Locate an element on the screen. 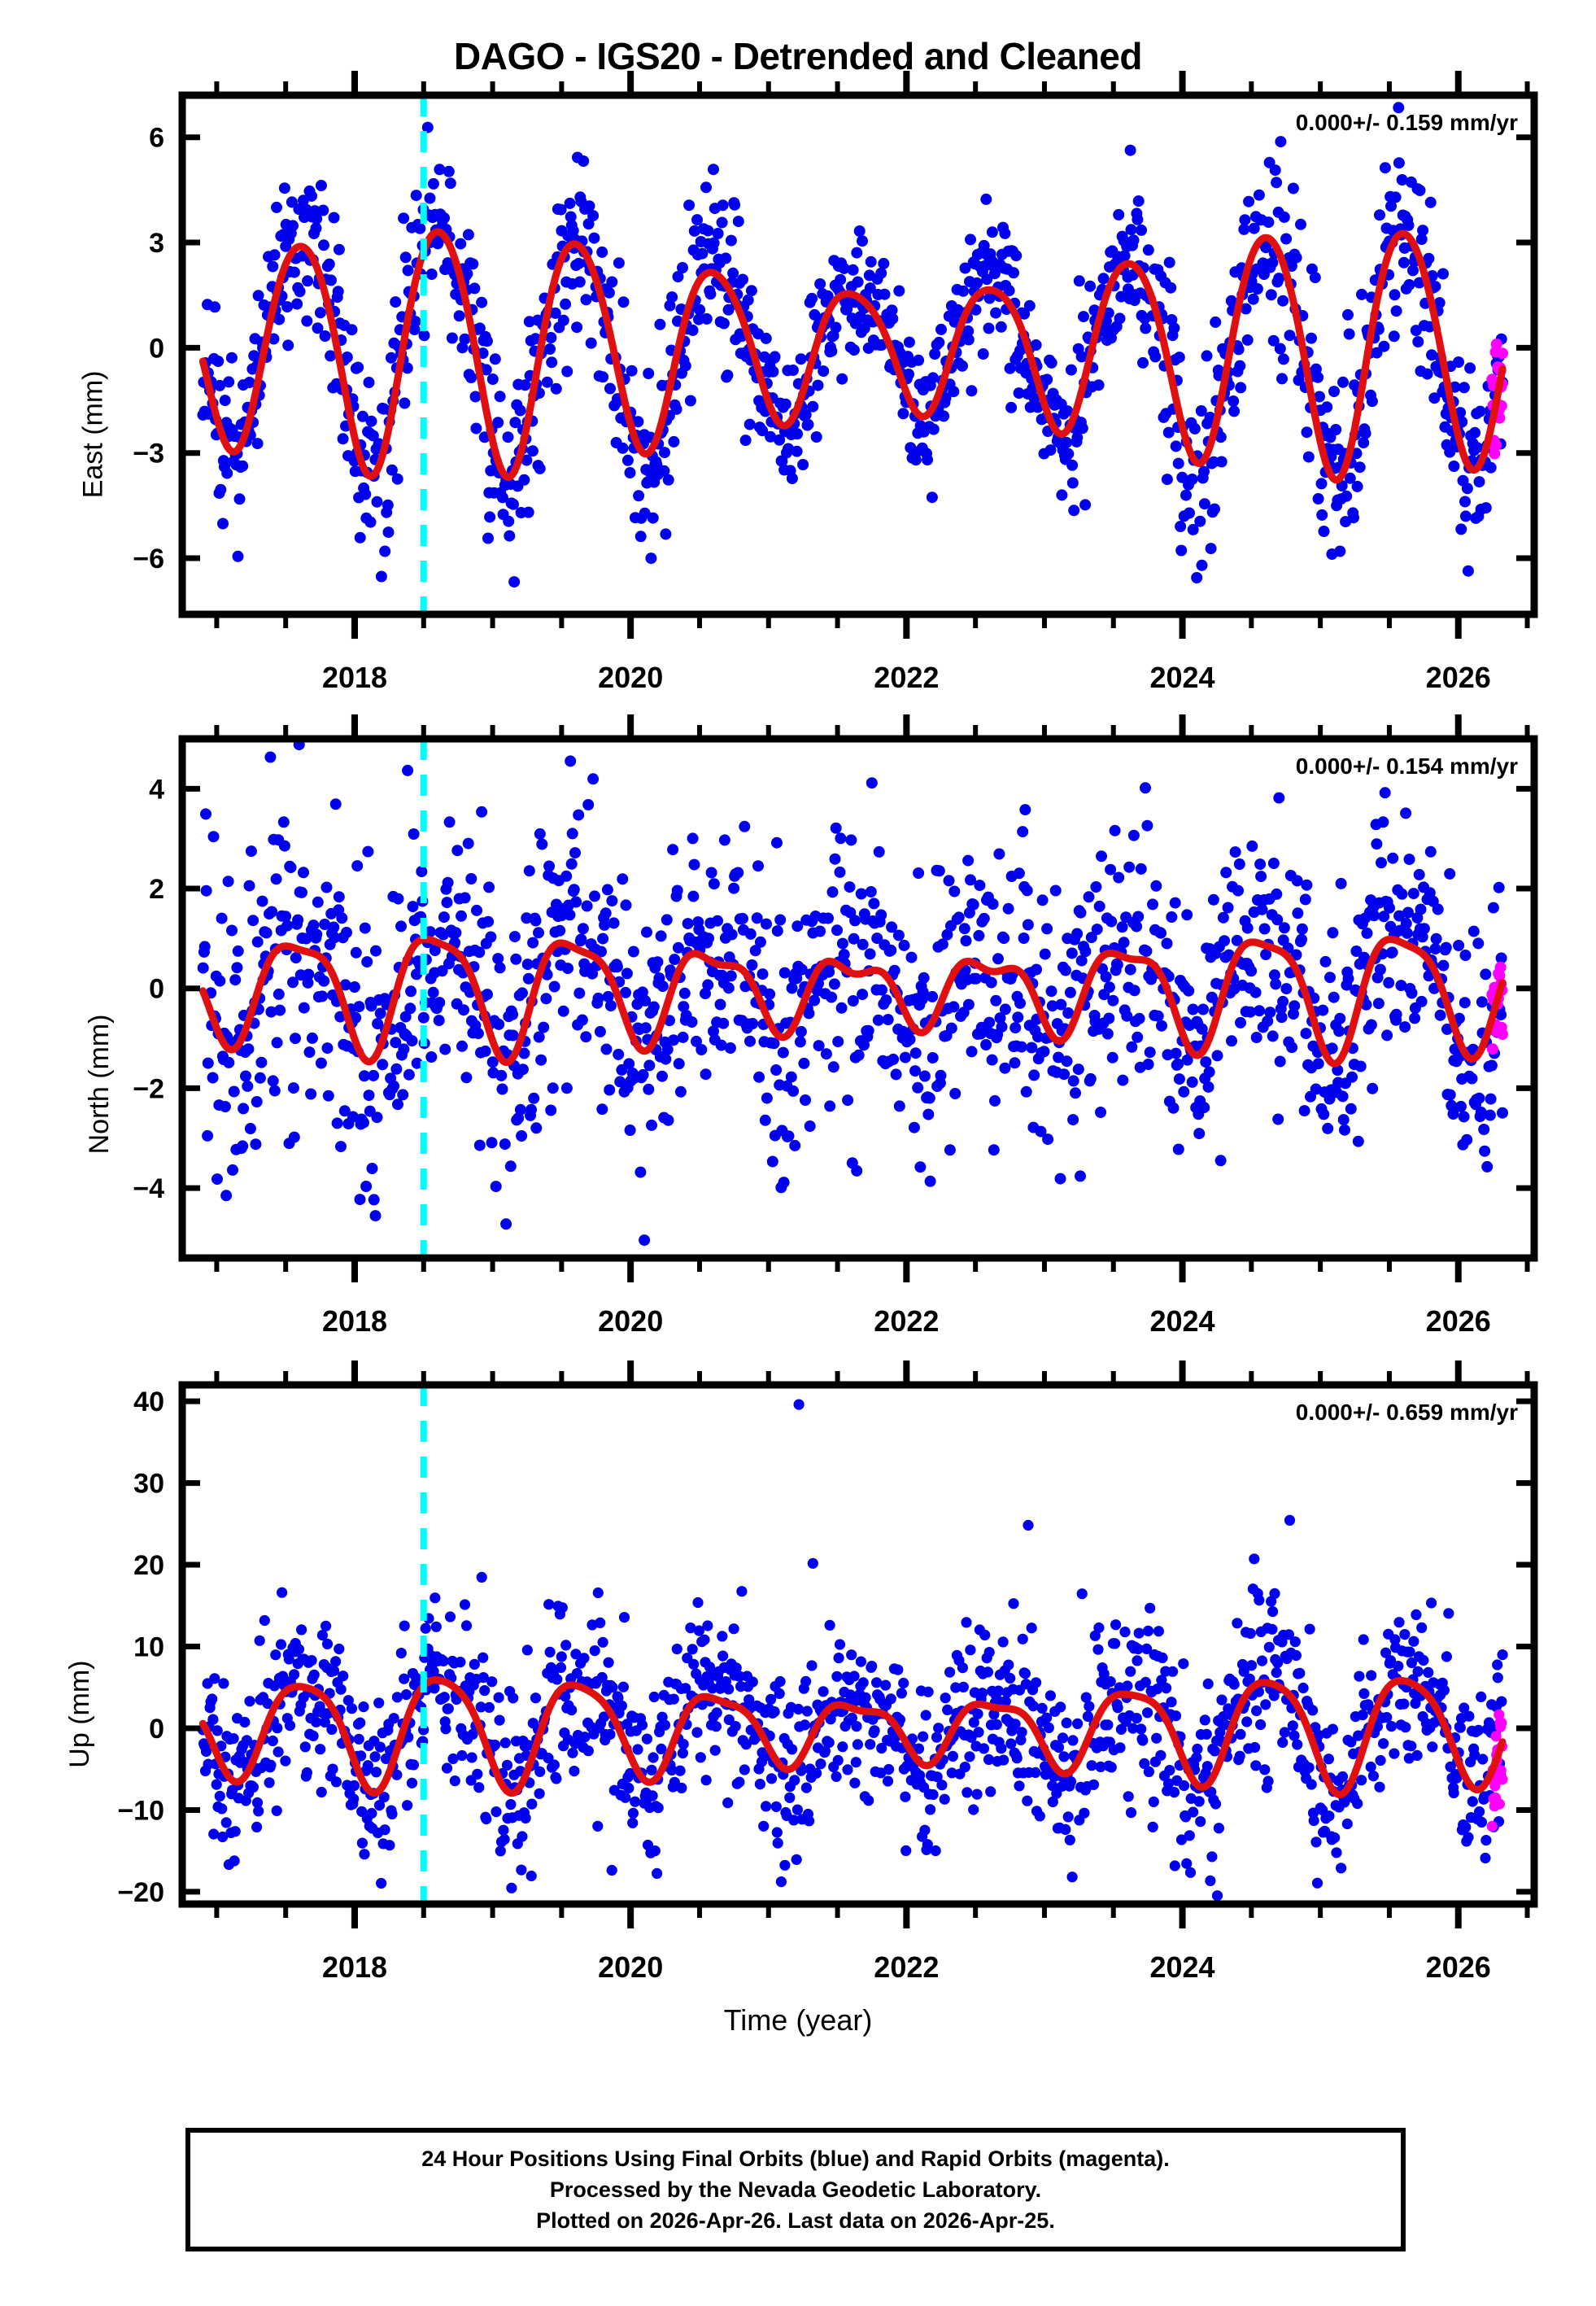 This screenshot has width=1596, height=2306. ytick-label-north-1: 2 is located at coordinates (156, 890).